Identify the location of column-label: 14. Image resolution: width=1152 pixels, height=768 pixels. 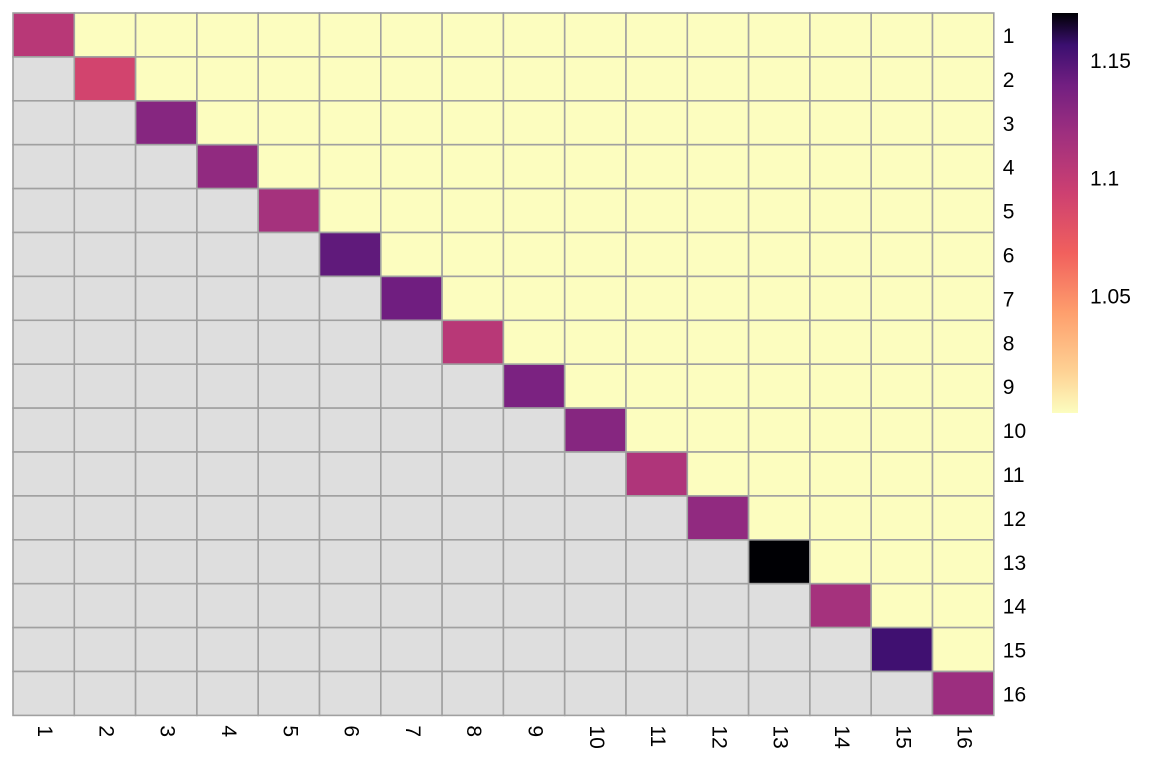
(841, 737).